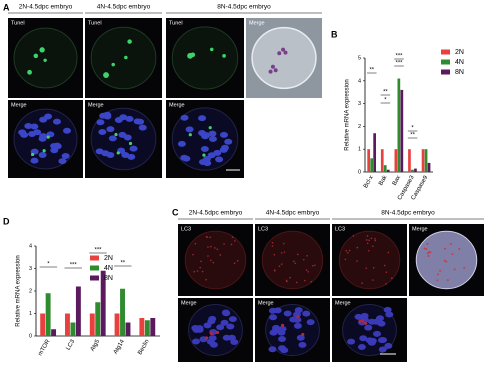 This screenshot has width=500, height=374. Describe the element at coordinates (359, 172) in the screenshot. I see `y-tick-label: 0` at that location.